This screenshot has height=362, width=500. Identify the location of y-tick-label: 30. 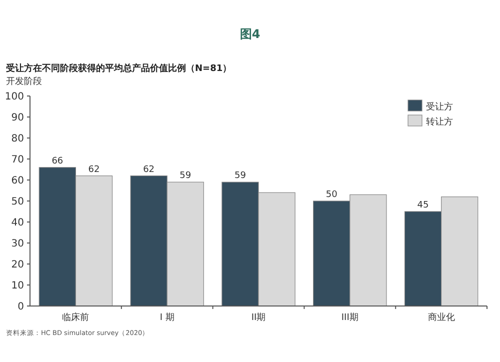
(17, 244).